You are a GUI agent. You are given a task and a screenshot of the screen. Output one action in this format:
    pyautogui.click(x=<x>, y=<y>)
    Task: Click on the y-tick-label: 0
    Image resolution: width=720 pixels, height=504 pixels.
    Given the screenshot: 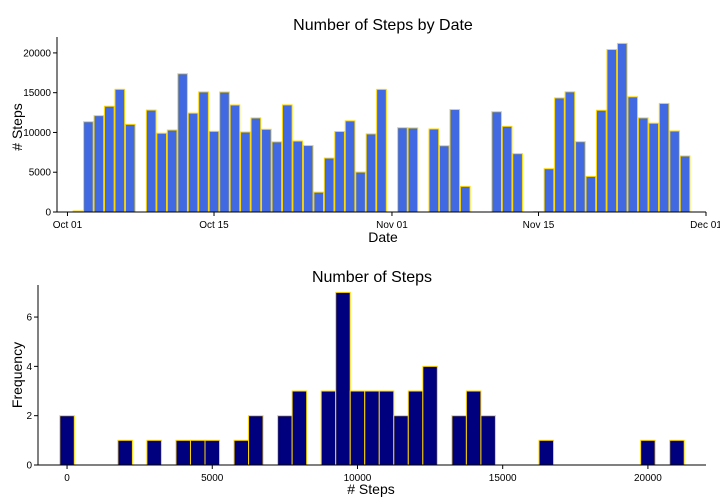 What is the action you would take?
    pyautogui.click(x=29, y=466)
    